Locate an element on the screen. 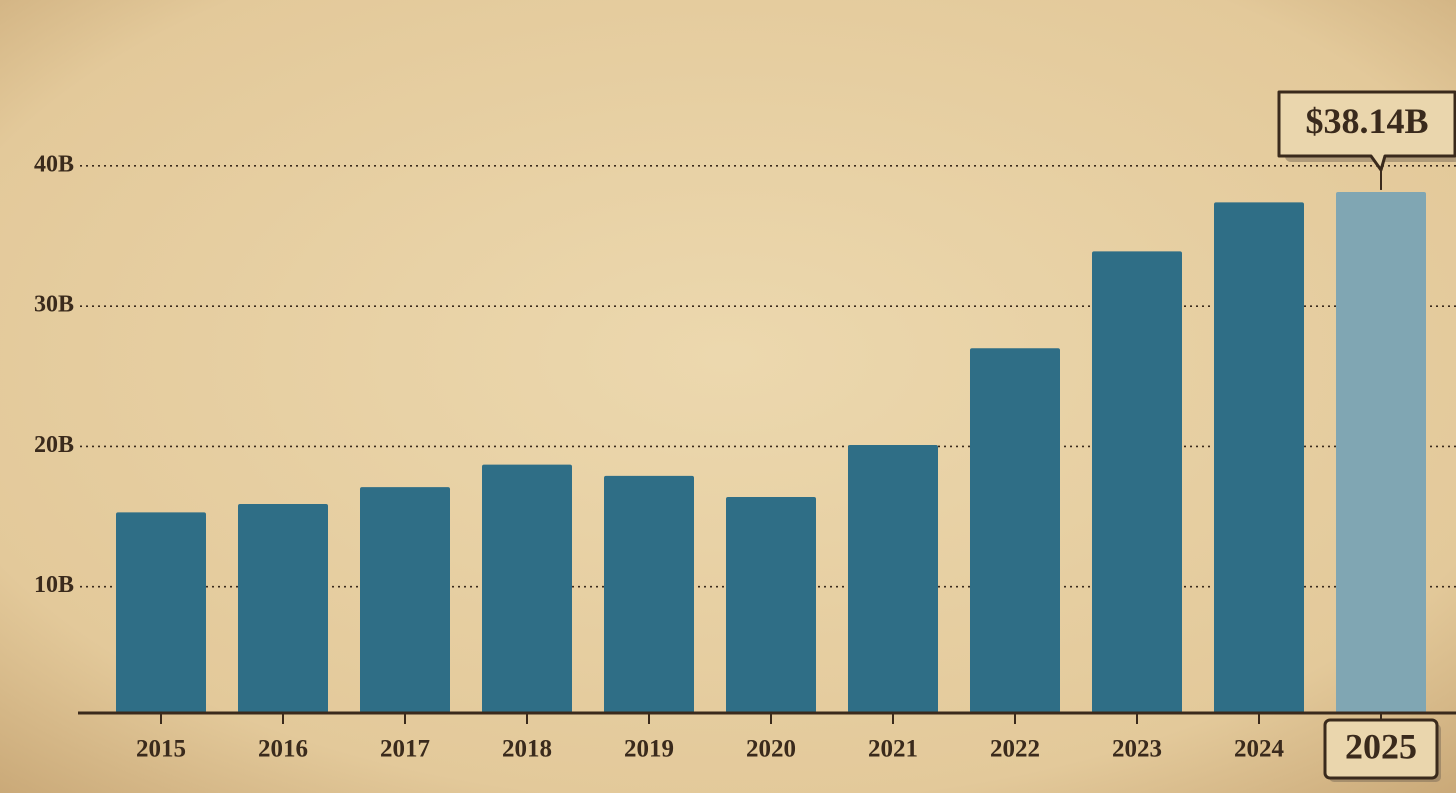 Image resolution: width=1456 pixels, height=793 pixels. y-tick-label: 40B is located at coordinates (54, 164).